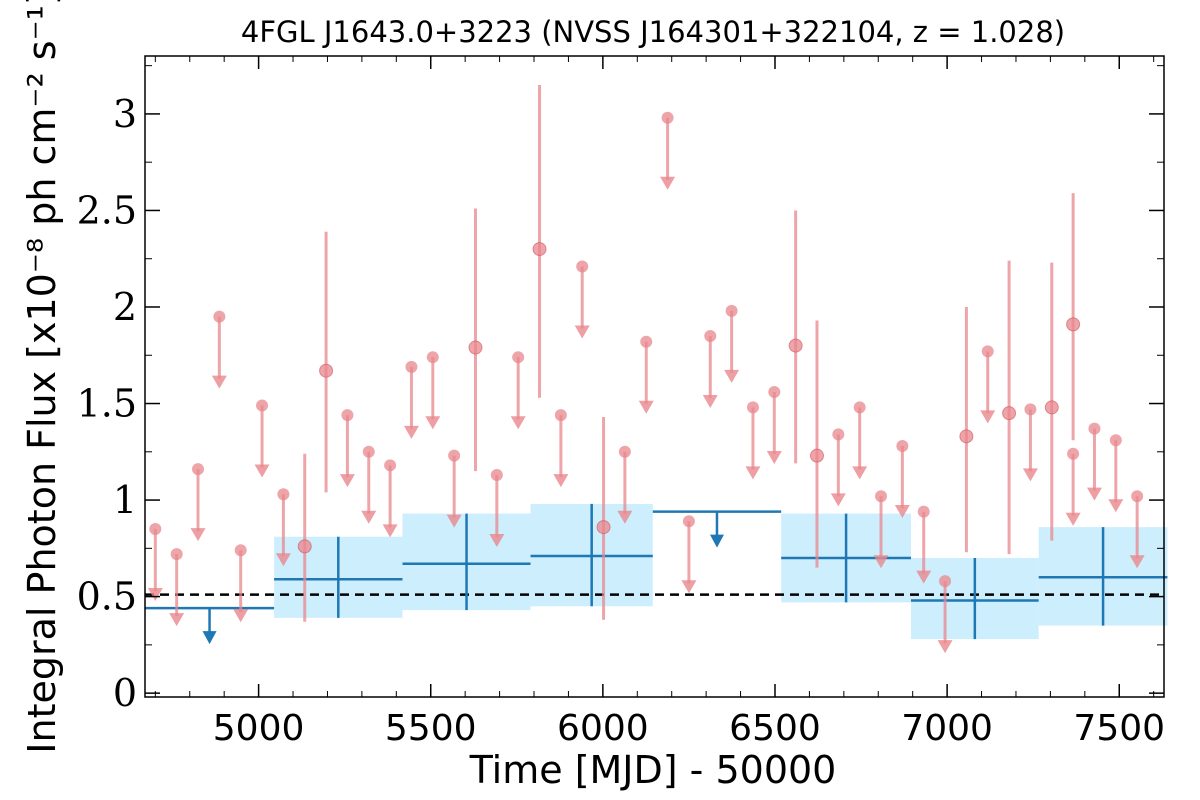 Image resolution: width=1200 pixels, height=800 pixels. Describe the element at coordinates (125, 693) in the screenshot. I see `y-tick-label: 0` at that location.